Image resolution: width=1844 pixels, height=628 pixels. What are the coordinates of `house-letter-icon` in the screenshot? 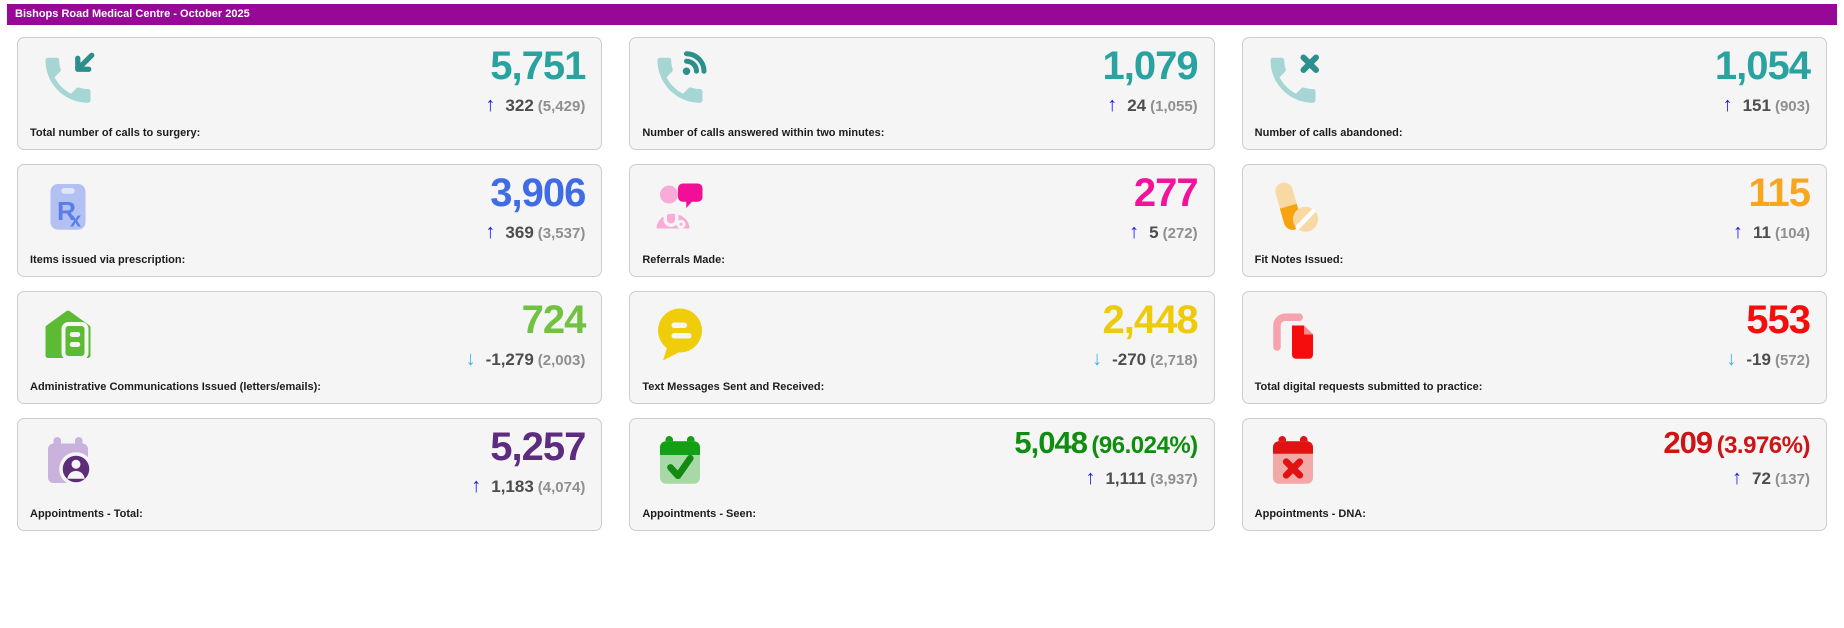 It's located at (68, 333).